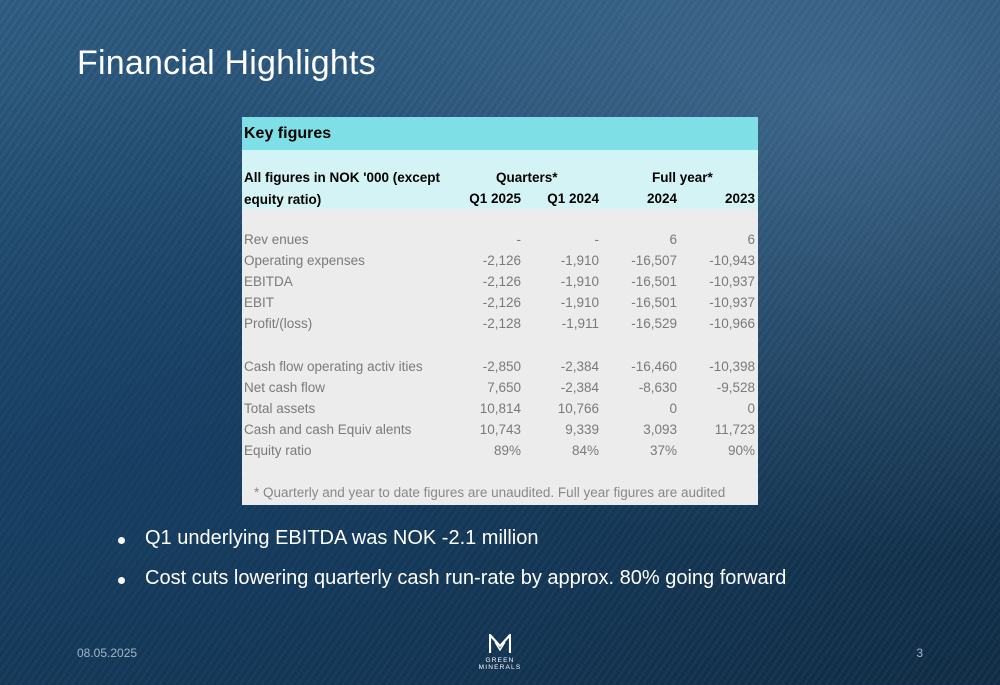  What do you see at coordinates (342, 177) in the screenshot?
I see `units-label-line1: All figures in NOK '000 (except` at bounding box center [342, 177].